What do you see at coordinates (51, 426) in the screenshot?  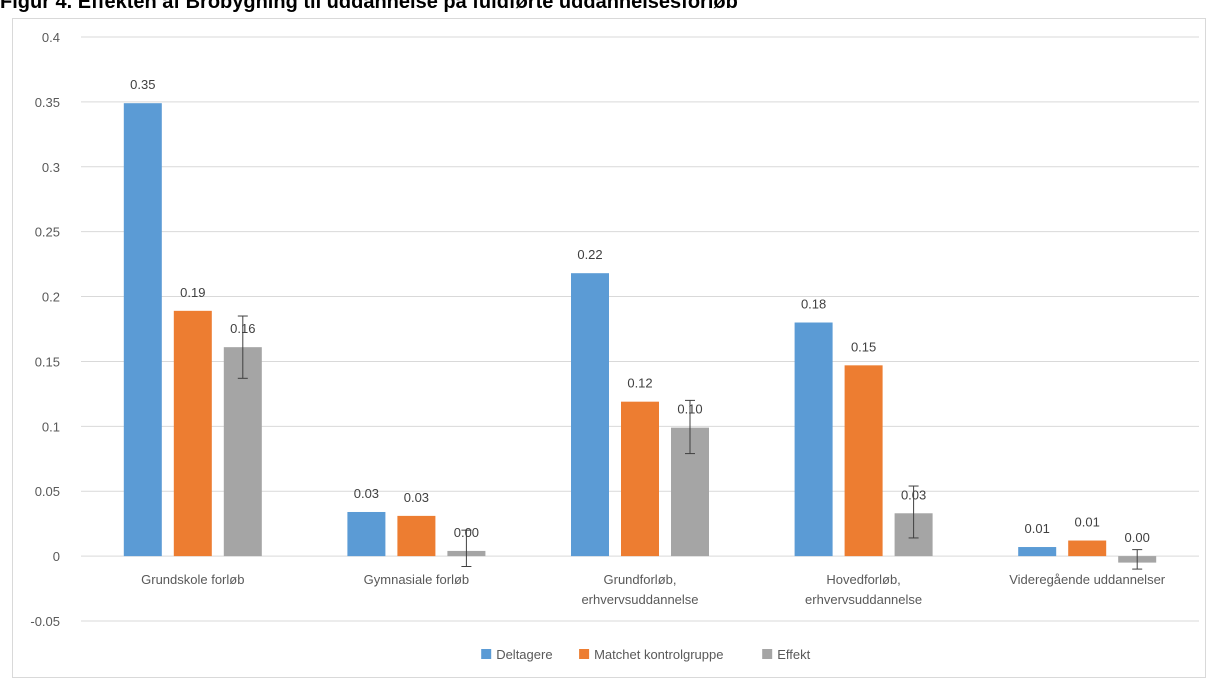 I see `y-tick-label: 0.1` at bounding box center [51, 426].